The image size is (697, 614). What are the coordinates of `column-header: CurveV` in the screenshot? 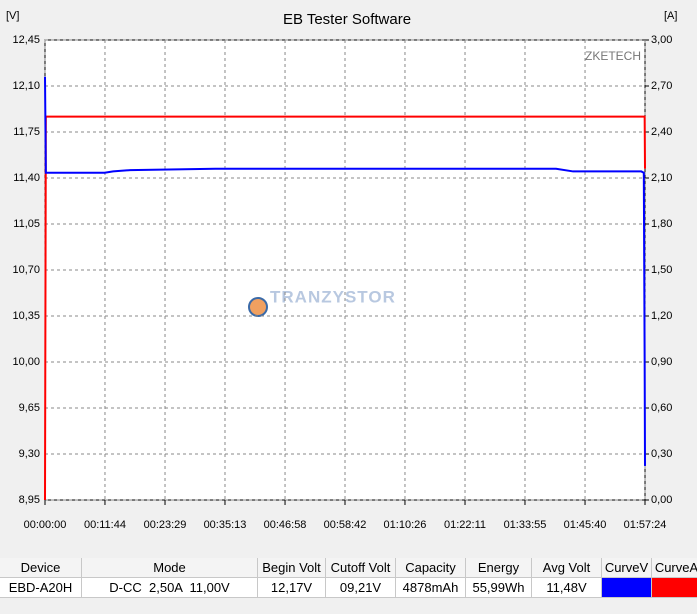 It's located at (627, 568).